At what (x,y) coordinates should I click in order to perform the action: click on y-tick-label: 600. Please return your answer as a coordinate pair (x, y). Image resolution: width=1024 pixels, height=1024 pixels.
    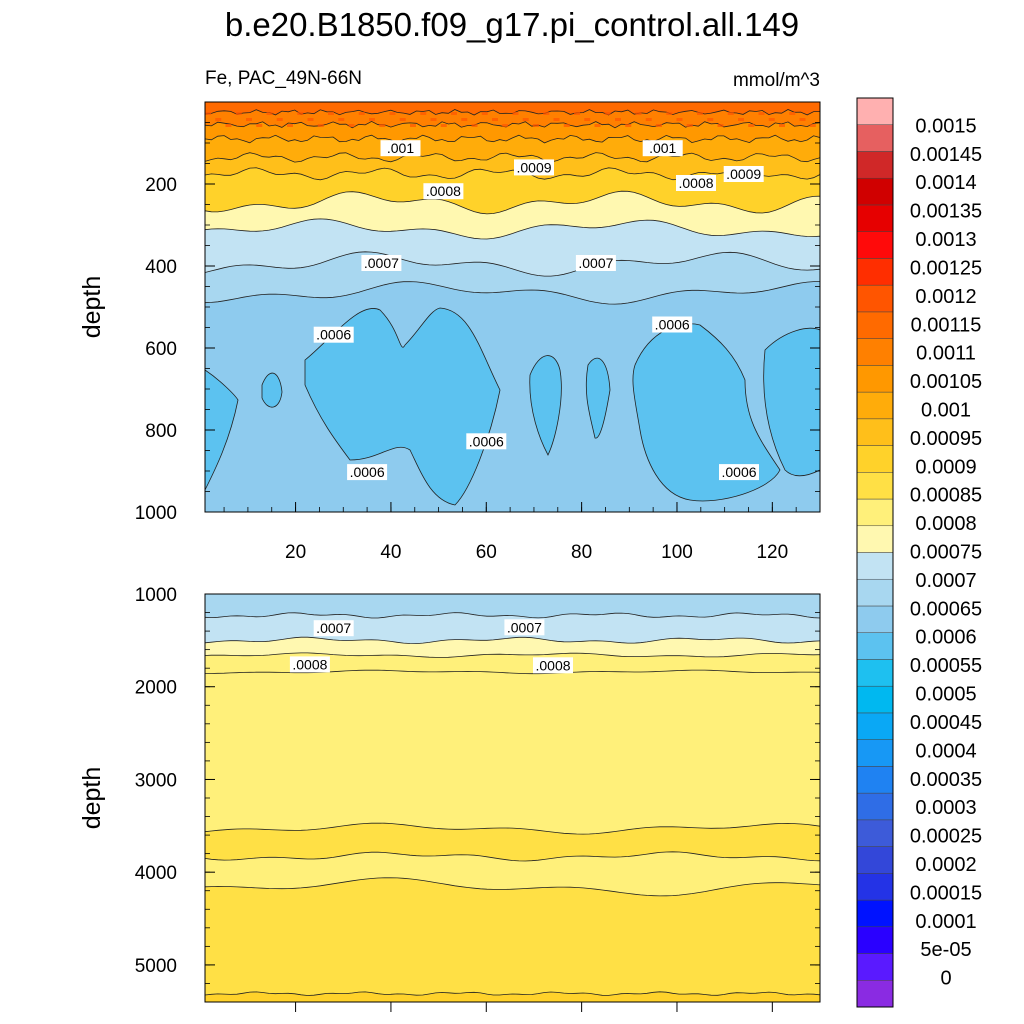
    Looking at the image, I should click on (161, 349).